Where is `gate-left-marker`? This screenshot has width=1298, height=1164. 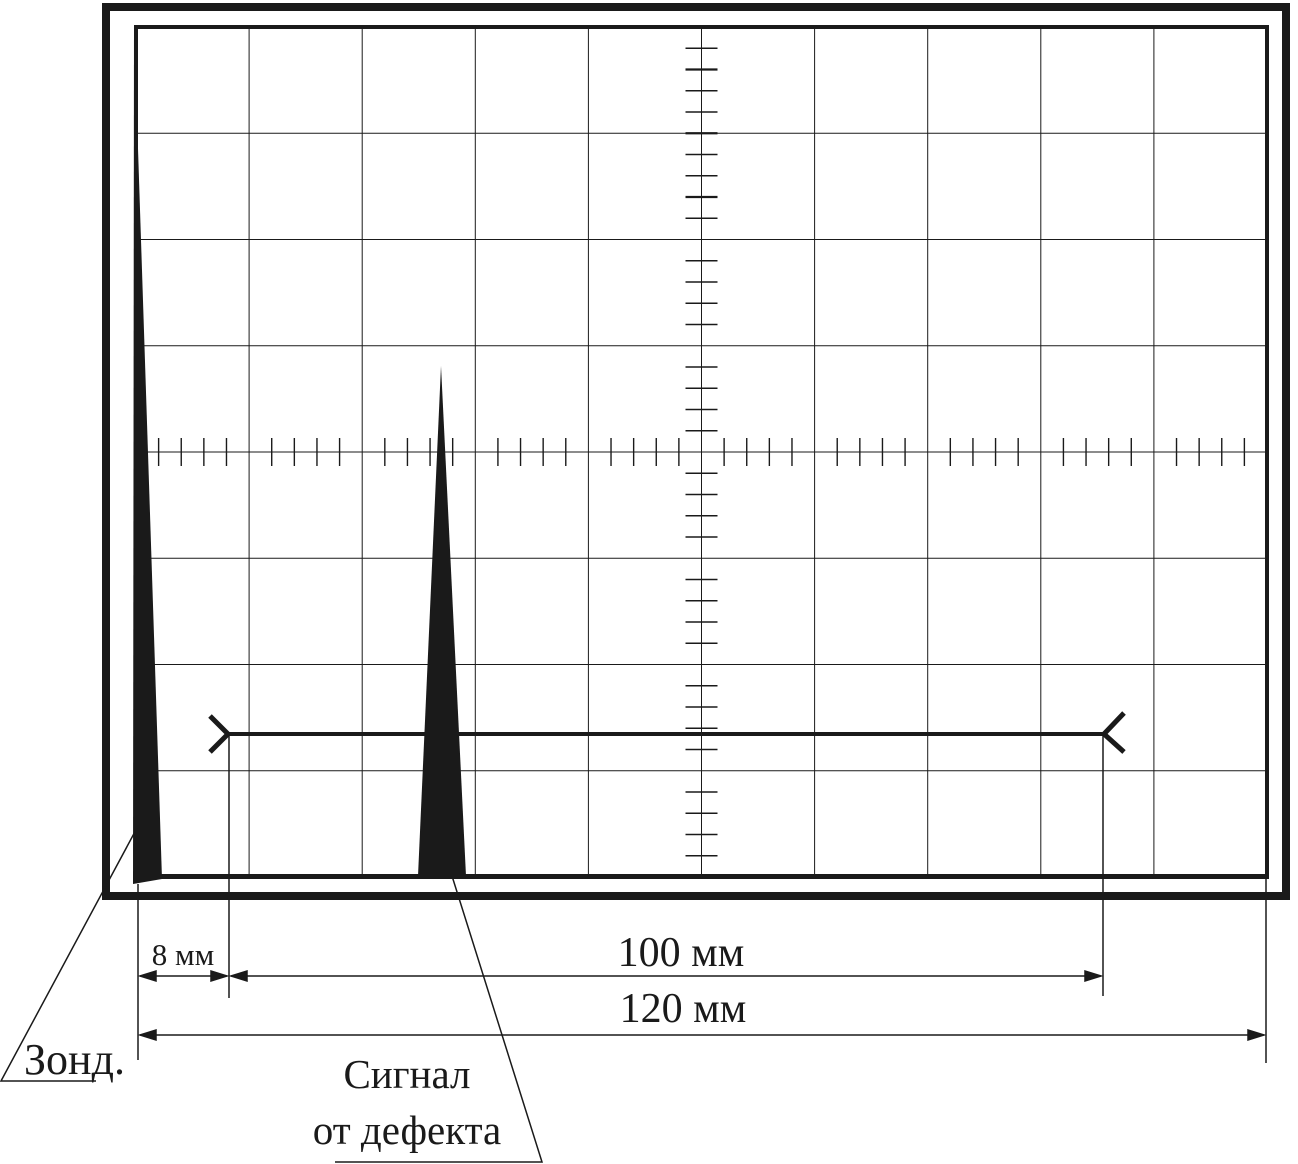 gate-left-marker is located at coordinates (220, 734).